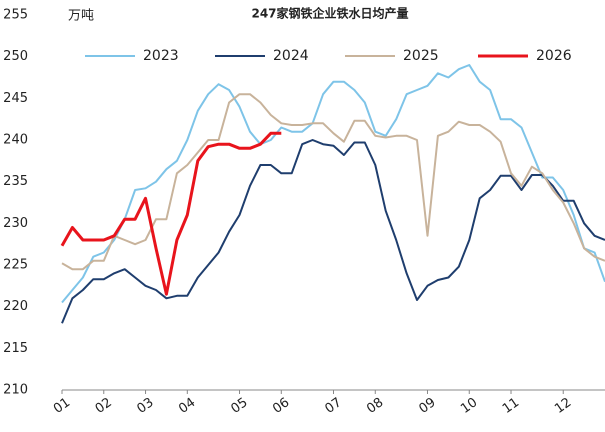 Image resolution: width=605 pixels, height=432 pixels. Describe the element at coordinates (104, 406) in the screenshot. I see `x-tick-label: 02` at that location.